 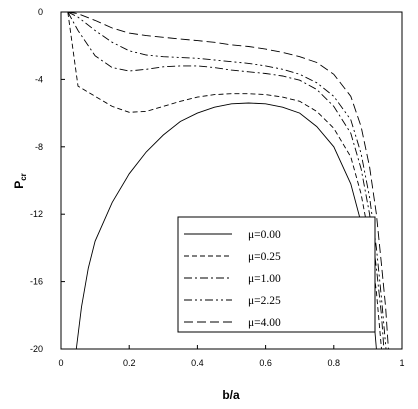 I want to click on y-tick-label: -16, so click(x=36, y=282).